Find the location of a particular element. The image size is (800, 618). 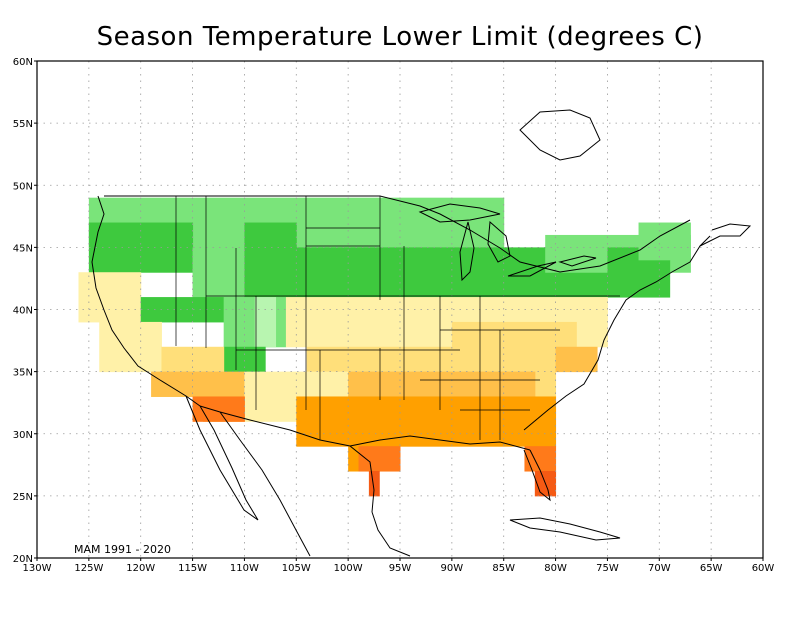

baja is located at coordinates (222, 458).